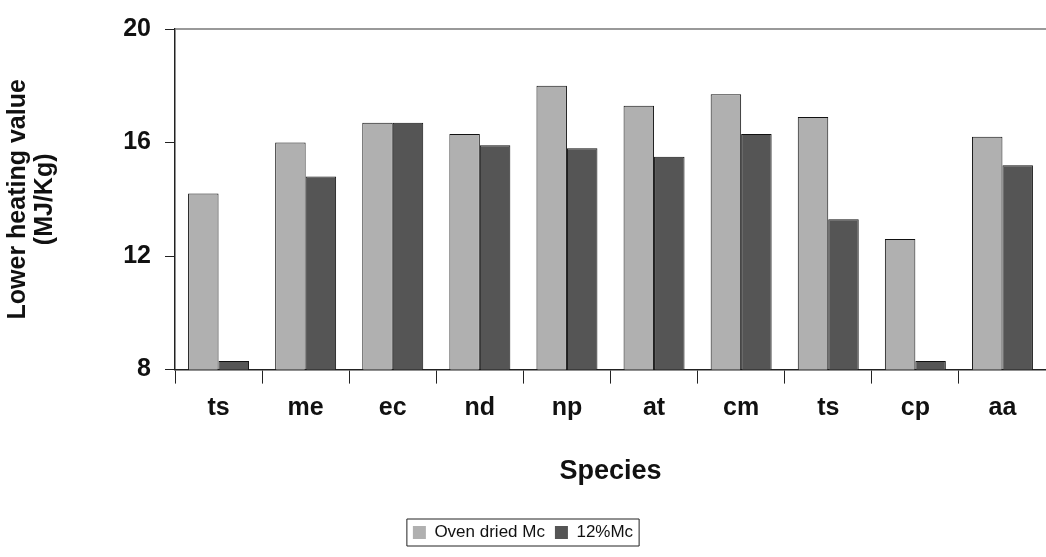  What do you see at coordinates (144, 367) in the screenshot?
I see `y-tick-label: 8` at bounding box center [144, 367].